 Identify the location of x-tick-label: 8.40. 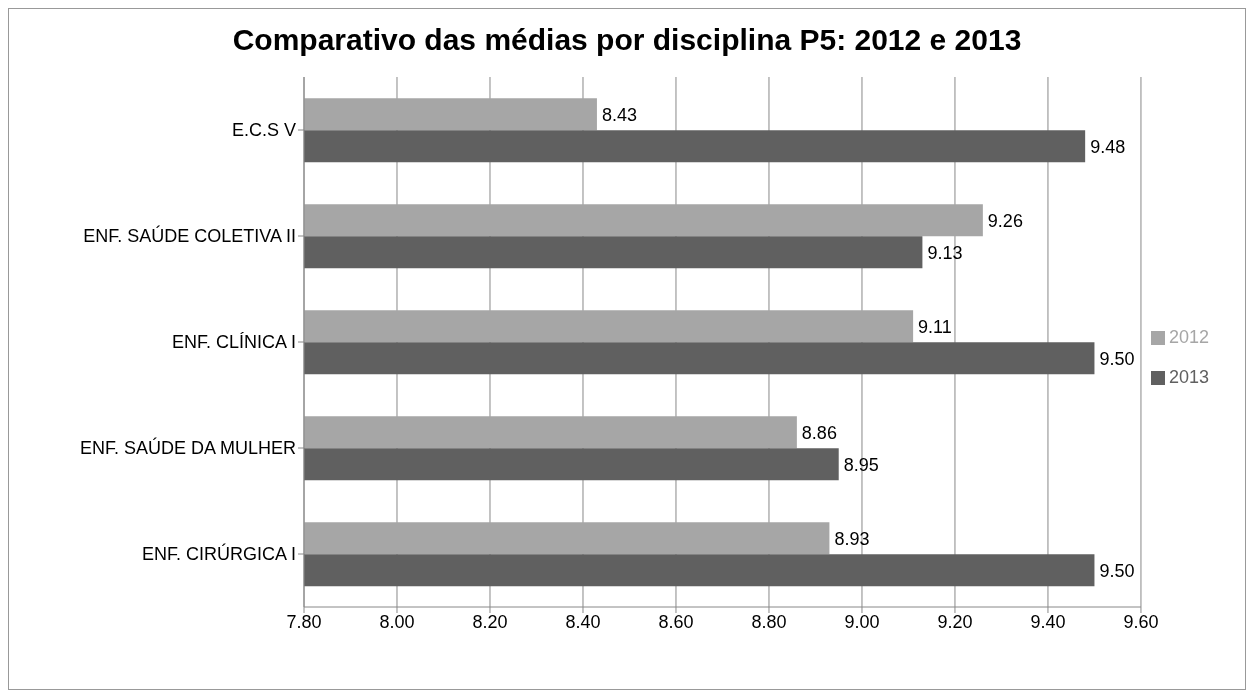
(583, 621).